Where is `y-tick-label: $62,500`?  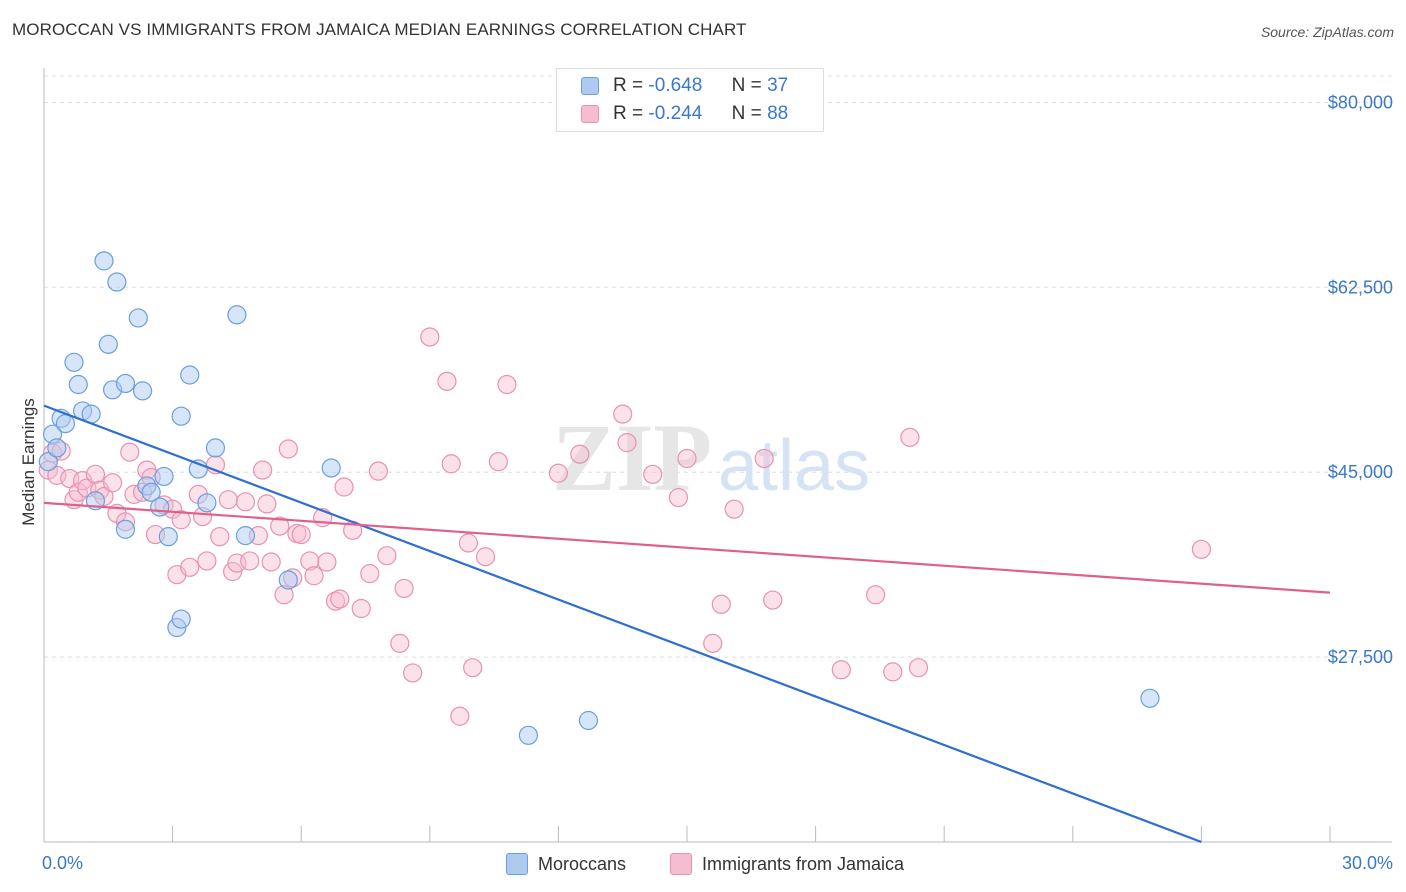
y-tick-label: $62,500 is located at coordinates (1360, 287).